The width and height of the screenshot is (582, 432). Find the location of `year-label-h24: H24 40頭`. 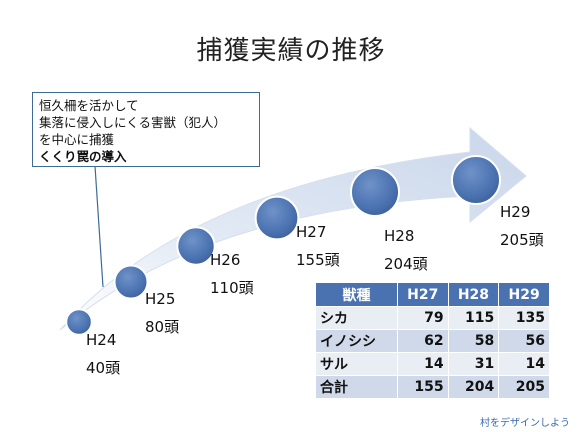

year-label-h24: H24 40頭 is located at coordinates (103, 354).